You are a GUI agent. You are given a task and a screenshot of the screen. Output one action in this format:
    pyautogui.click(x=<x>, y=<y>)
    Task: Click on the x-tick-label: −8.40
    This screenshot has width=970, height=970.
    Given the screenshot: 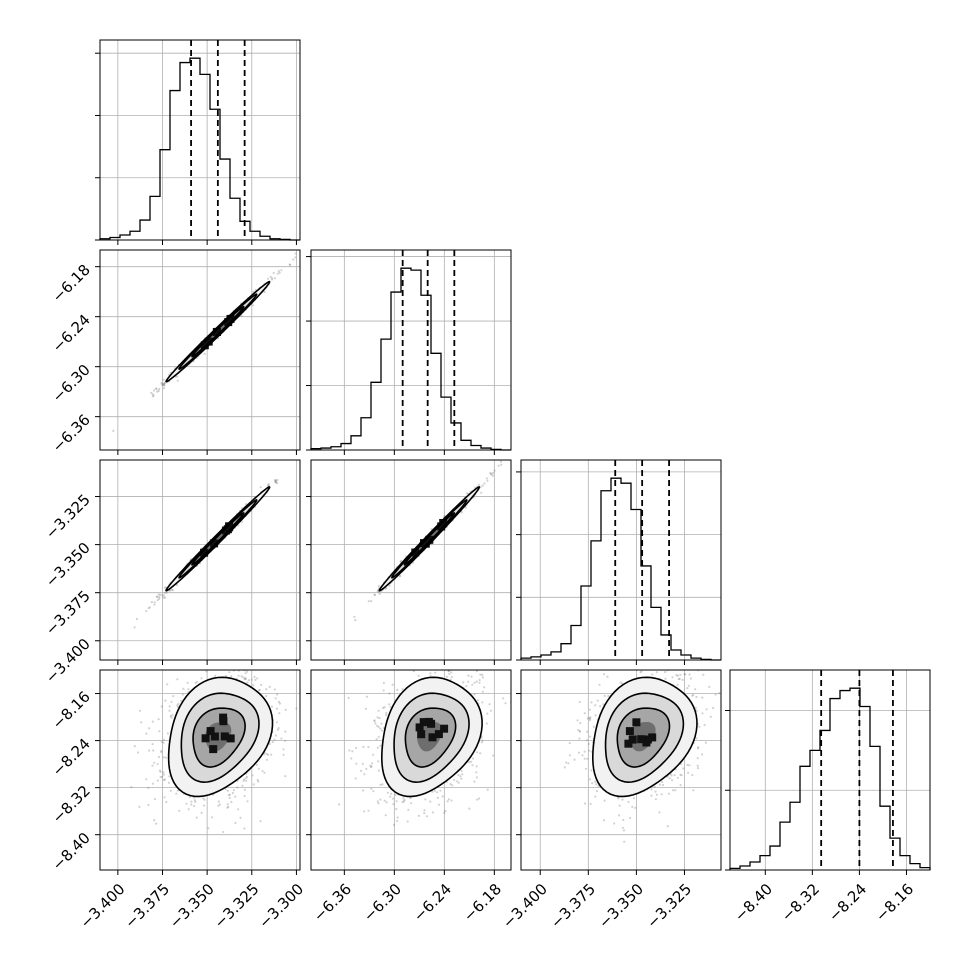 What is the action you would take?
    pyautogui.click(x=753, y=902)
    